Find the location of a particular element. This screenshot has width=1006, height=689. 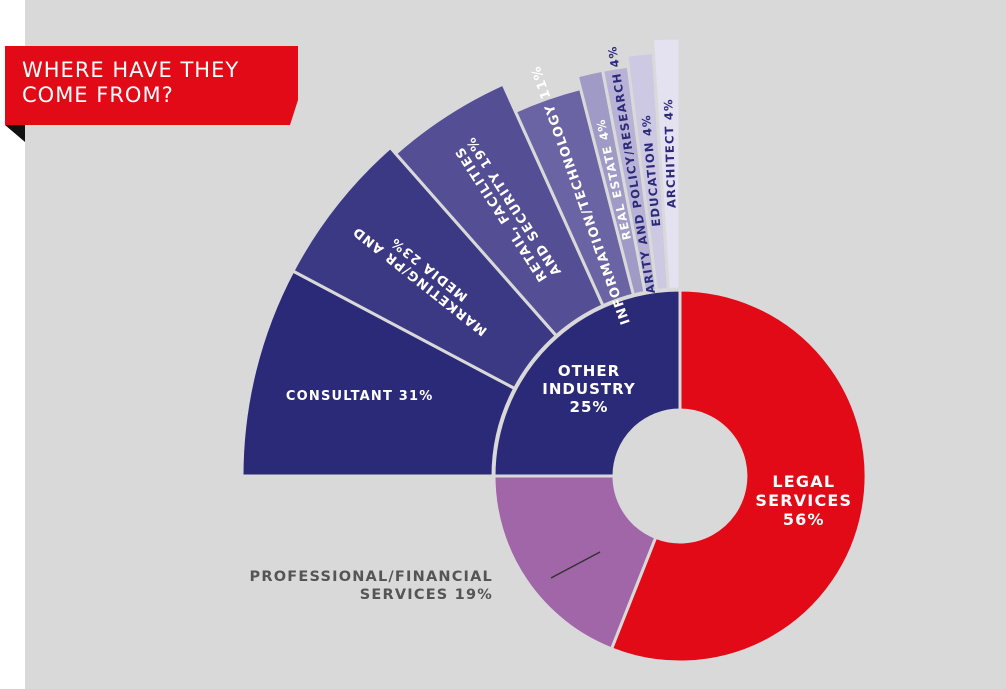

banner-fold is located at coordinates (15, 133).